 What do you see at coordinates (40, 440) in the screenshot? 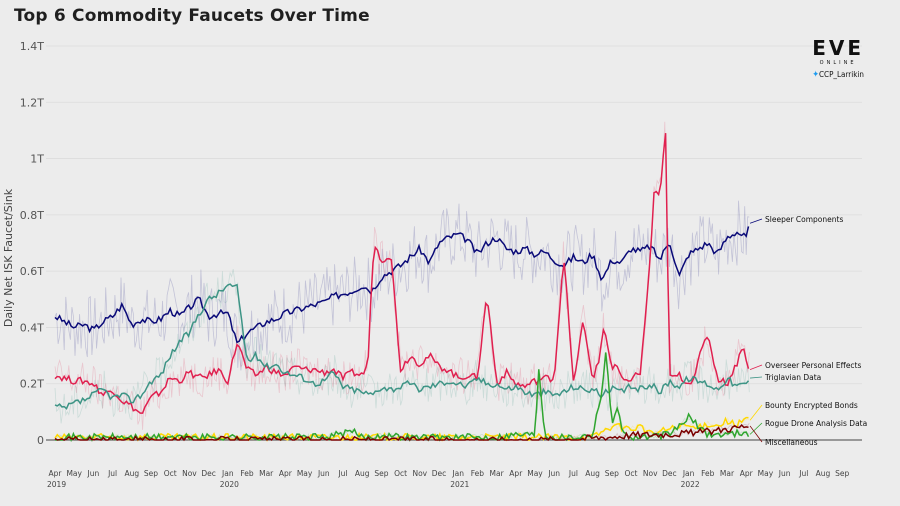
I see `y-tick-label: 0` at bounding box center [40, 440].